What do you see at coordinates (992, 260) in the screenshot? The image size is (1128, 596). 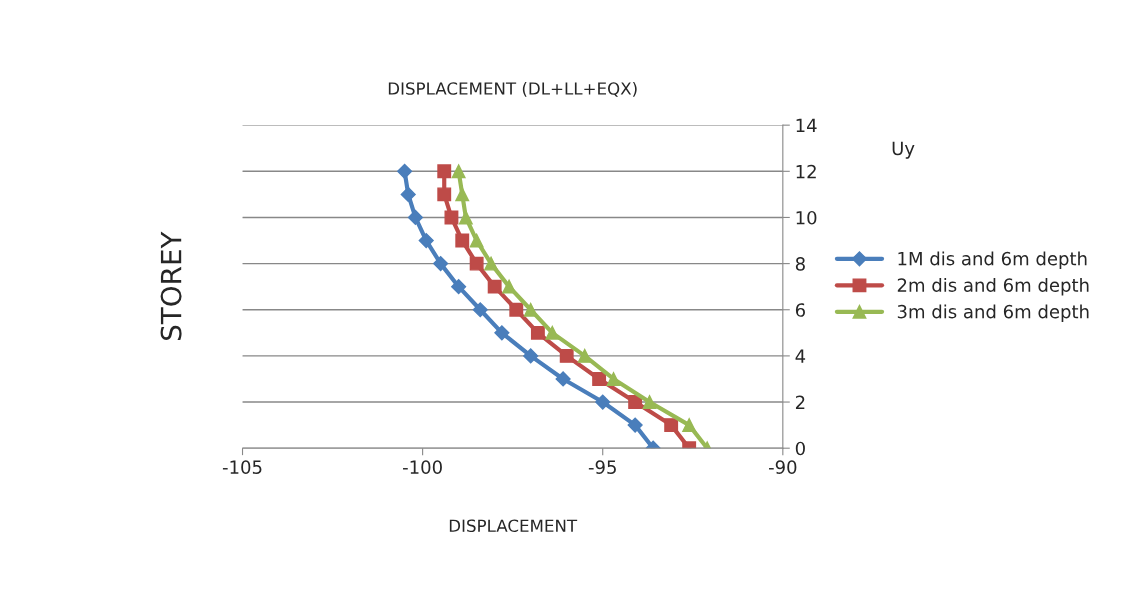 I see `legend-label: 1M dis and 6m depth` at bounding box center [992, 260].